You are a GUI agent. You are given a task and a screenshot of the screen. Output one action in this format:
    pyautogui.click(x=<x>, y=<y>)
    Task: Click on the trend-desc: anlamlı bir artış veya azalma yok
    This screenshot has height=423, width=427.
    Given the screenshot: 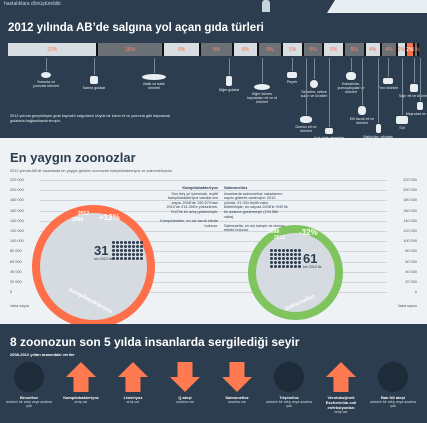 What is the action you would take?
    pyautogui.click(x=289, y=404)
    